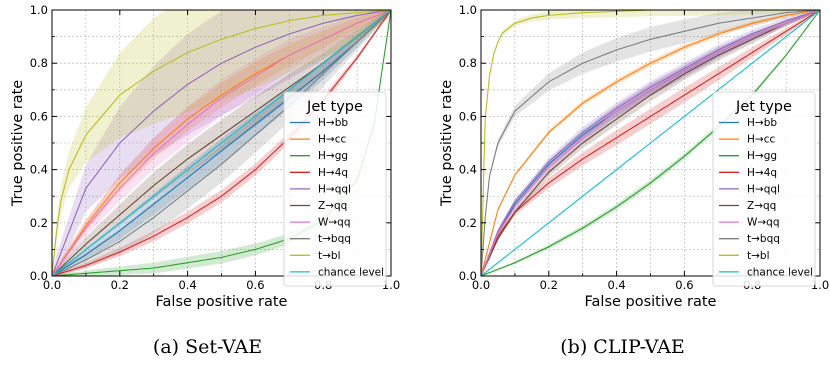  What do you see at coordinates (622, 347) in the screenshot?
I see `caption-clip-vae: (b) CLIP-VAE` at bounding box center [622, 347].